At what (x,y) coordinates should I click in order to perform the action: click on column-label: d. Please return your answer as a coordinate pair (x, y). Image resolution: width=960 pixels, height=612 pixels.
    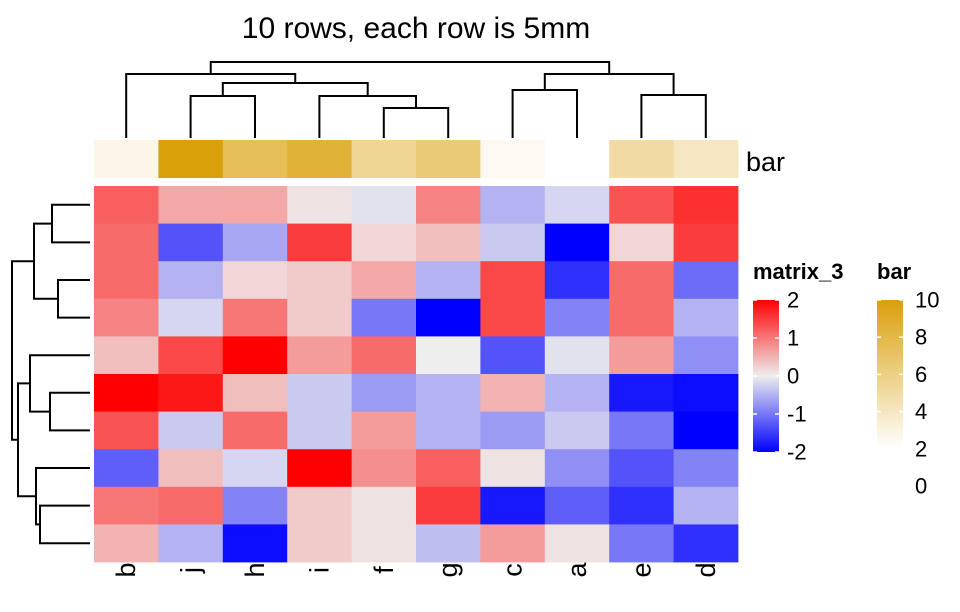
    Looking at the image, I should click on (706, 569).